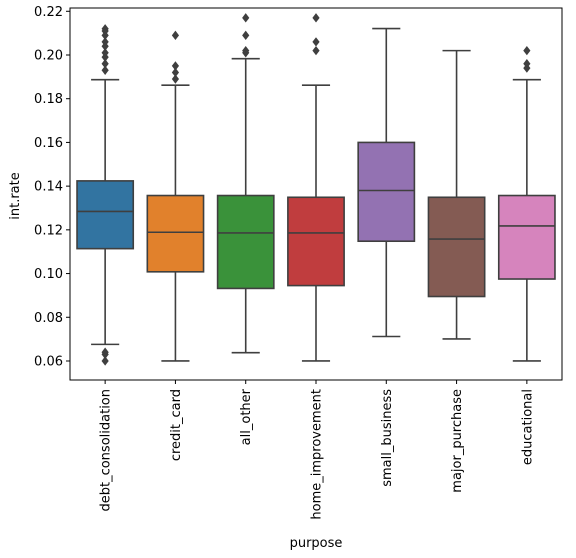 The height and width of the screenshot is (558, 576). Describe the element at coordinates (456, 247) in the screenshot. I see `box-major_purchase` at that location.